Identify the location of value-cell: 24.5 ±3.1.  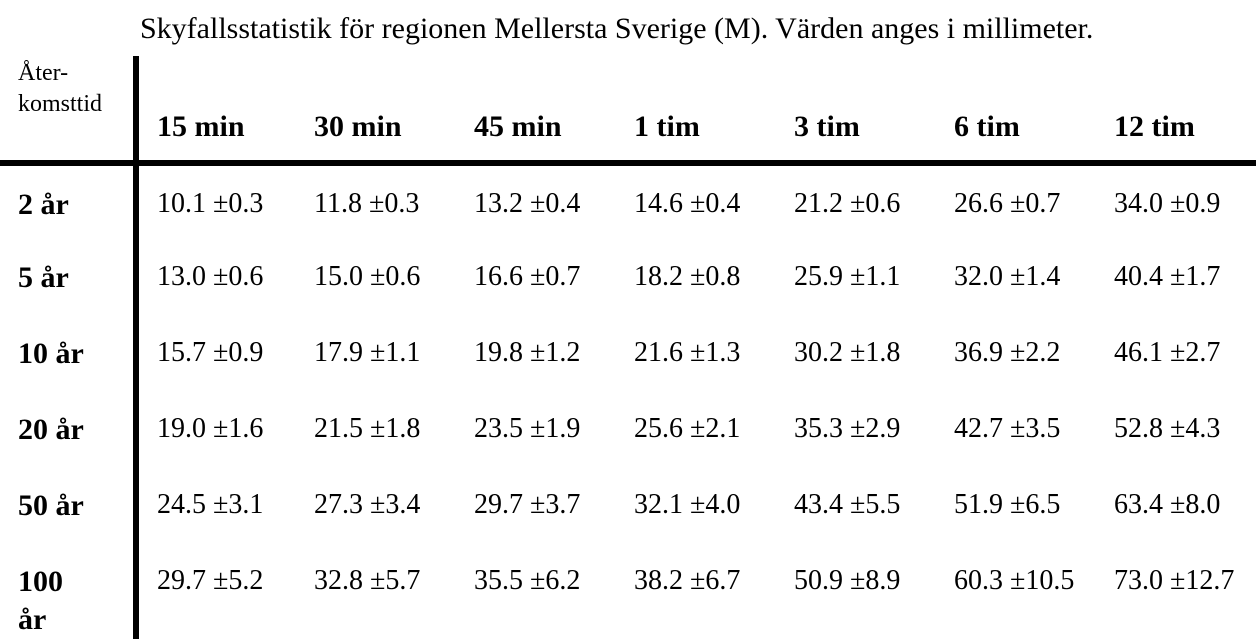
(210, 504).